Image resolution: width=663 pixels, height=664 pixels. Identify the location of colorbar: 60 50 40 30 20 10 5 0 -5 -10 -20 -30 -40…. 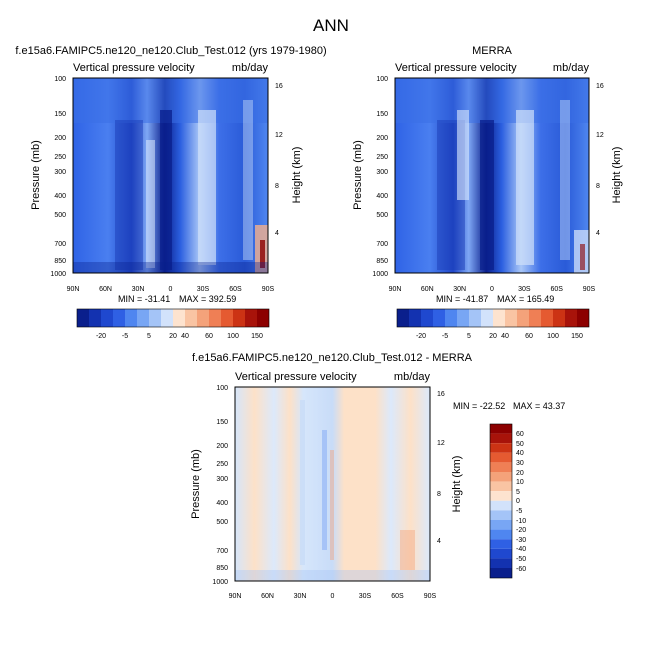
(507, 501).